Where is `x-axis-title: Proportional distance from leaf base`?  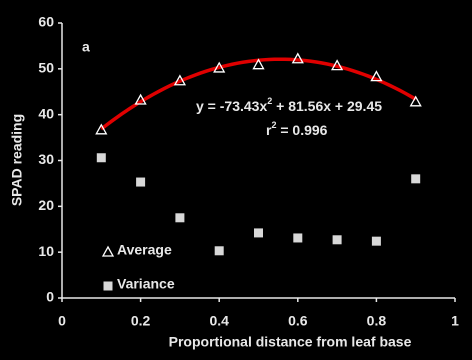
x-axis-title: Proportional distance from leaf base is located at coordinates (290, 342).